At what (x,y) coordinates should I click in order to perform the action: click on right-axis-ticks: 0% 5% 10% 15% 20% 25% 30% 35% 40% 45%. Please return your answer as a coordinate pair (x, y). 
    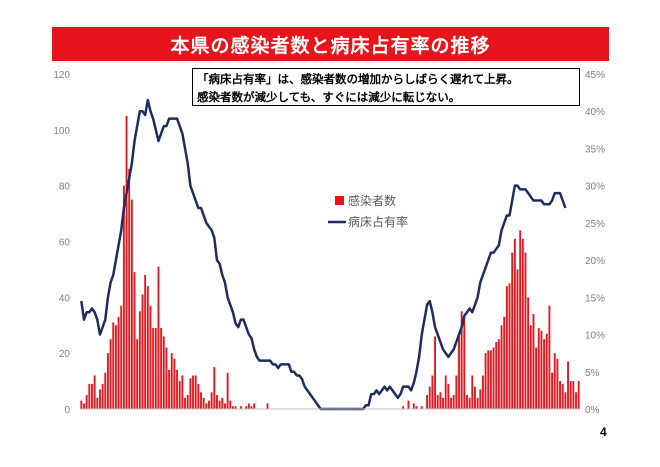
    Looking at the image, I should click on (595, 243).